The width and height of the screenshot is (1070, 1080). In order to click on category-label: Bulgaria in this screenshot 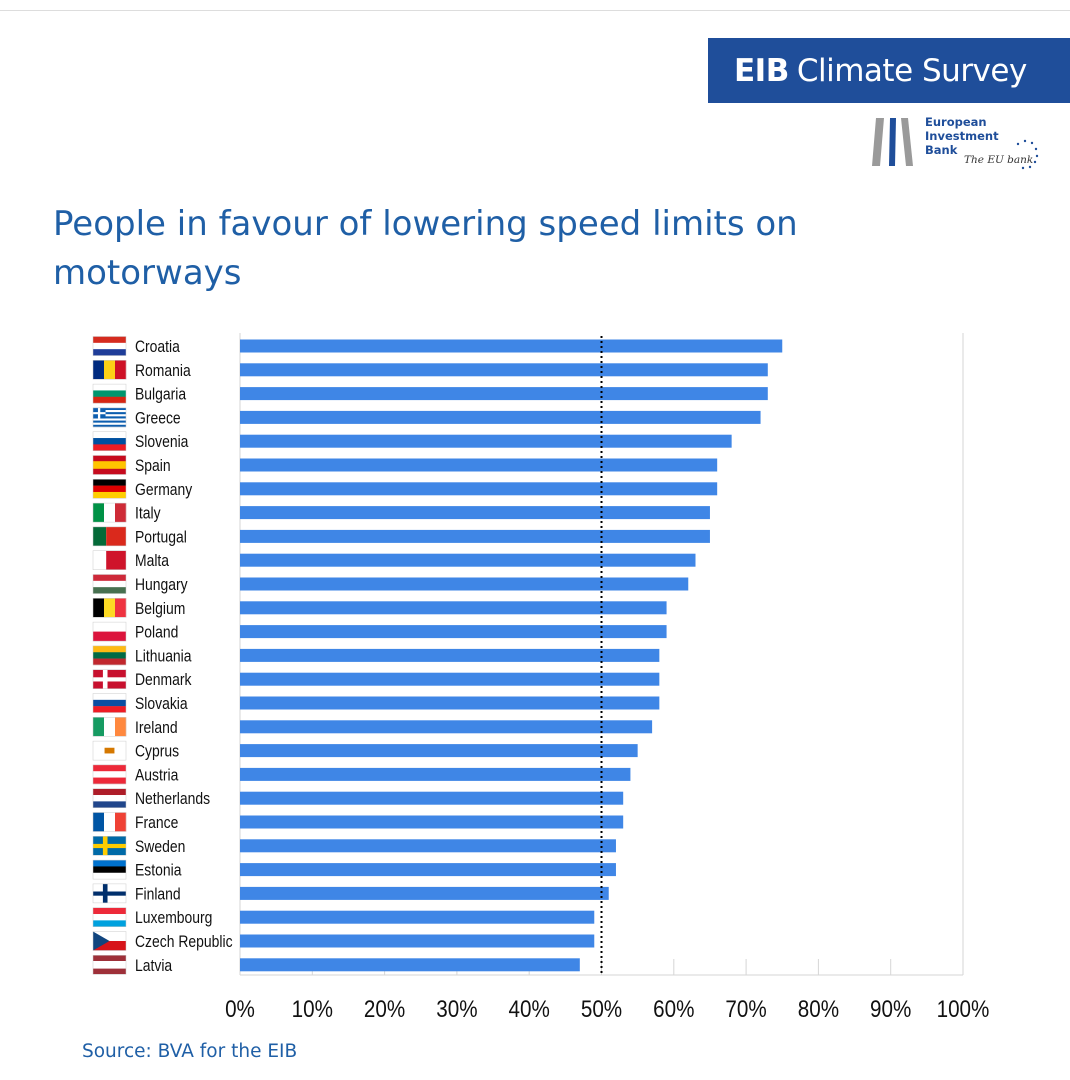, I will do `click(160, 394)`.